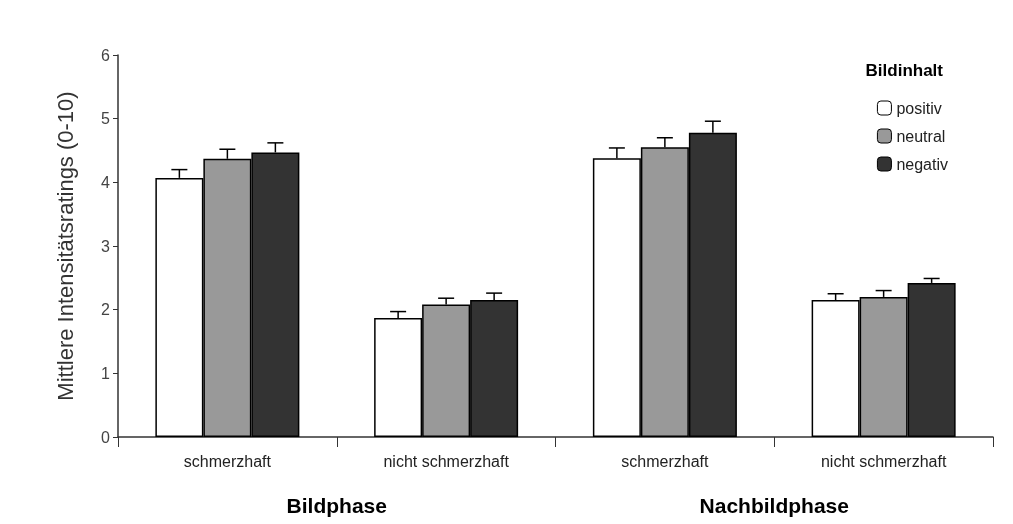 The image size is (1013, 524). What do you see at coordinates (106, 310) in the screenshot?
I see `y-tick-label: 2` at bounding box center [106, 310].